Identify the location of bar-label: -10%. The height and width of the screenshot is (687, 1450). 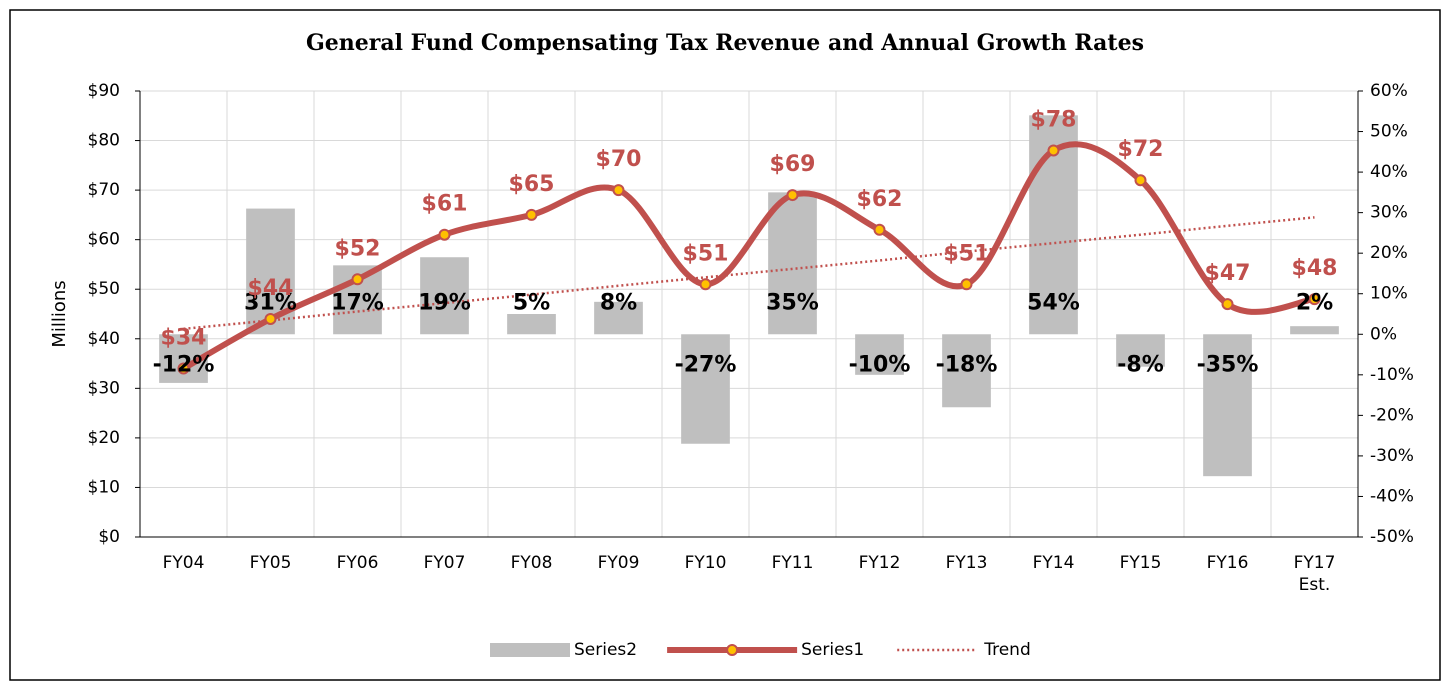
(880, 364).